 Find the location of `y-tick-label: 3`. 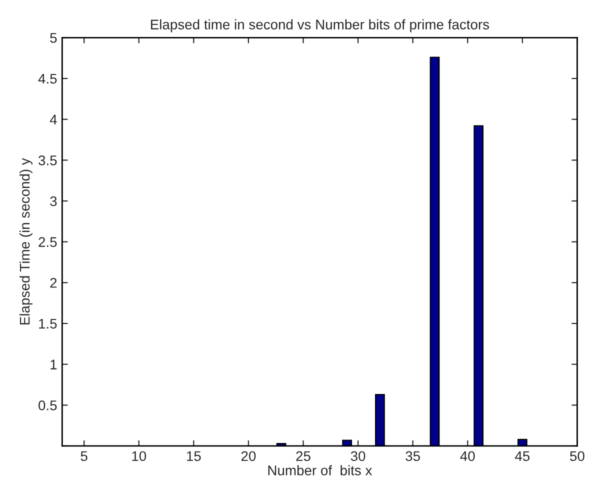

y-tick-label: 3 is located at coordinates (53, 201).